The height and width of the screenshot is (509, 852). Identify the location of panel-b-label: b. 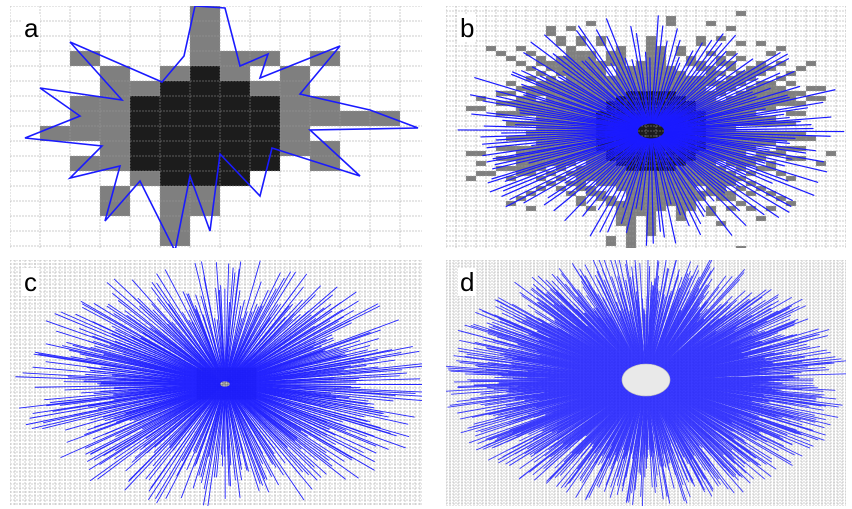
(467, 28).